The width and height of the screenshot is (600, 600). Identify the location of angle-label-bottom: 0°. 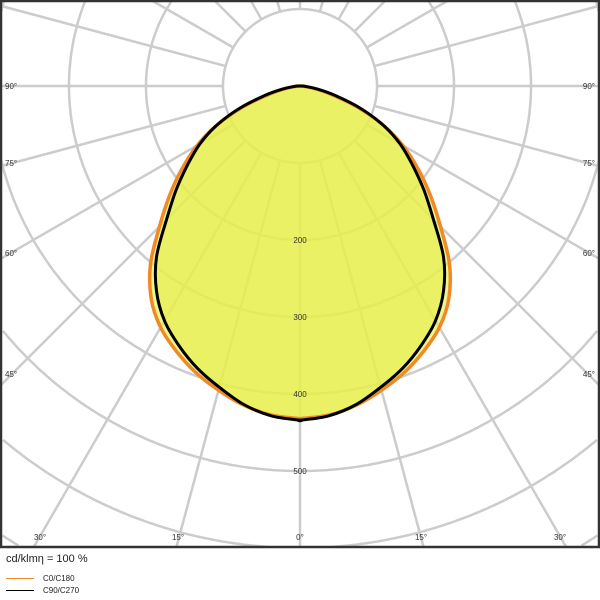
(300, 537).